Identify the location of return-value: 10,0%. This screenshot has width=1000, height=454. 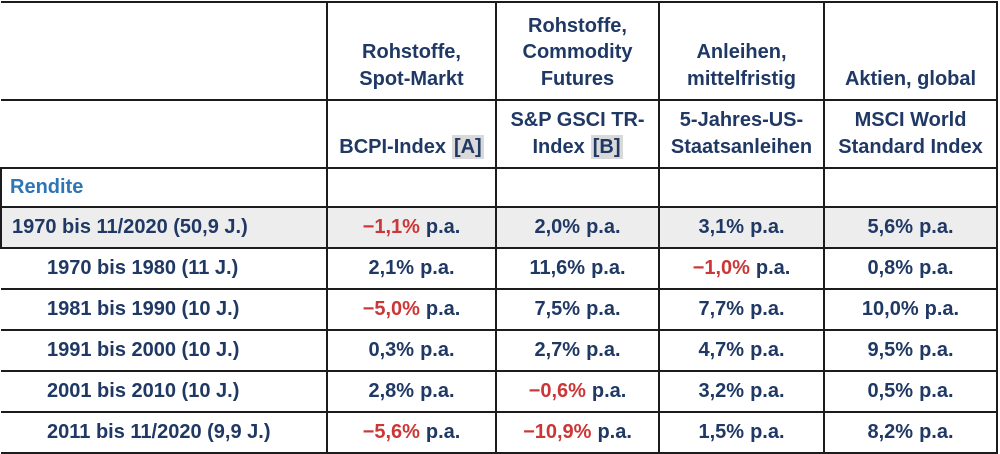
(890, 309).